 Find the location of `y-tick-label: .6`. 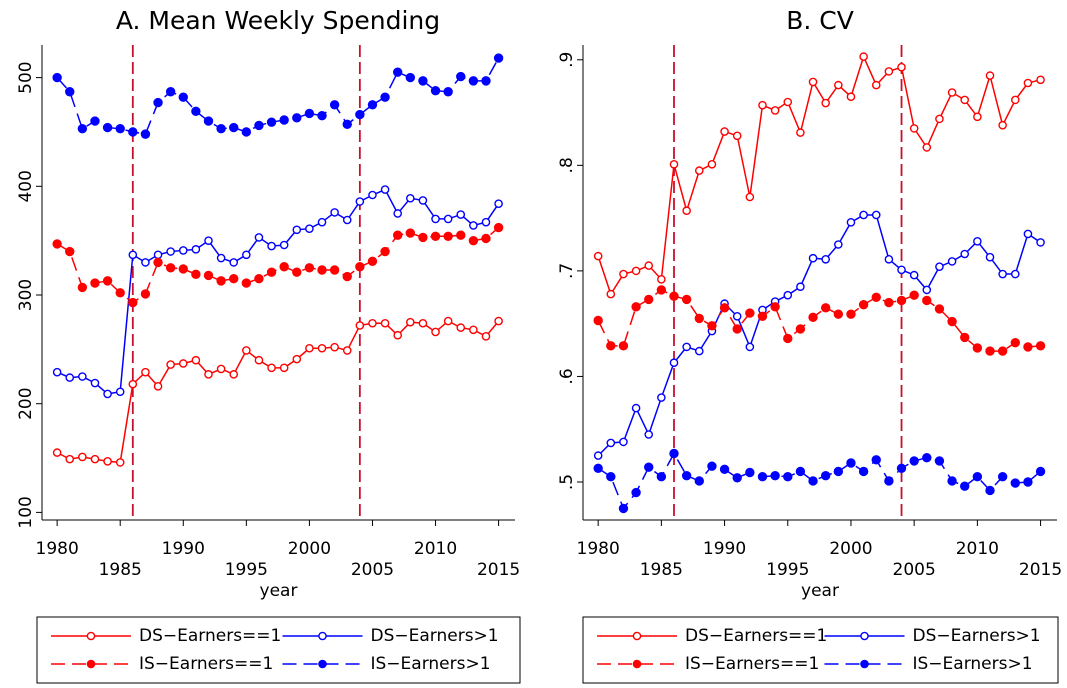

y-tick-label: .6 is located at coordinates (567, 376).